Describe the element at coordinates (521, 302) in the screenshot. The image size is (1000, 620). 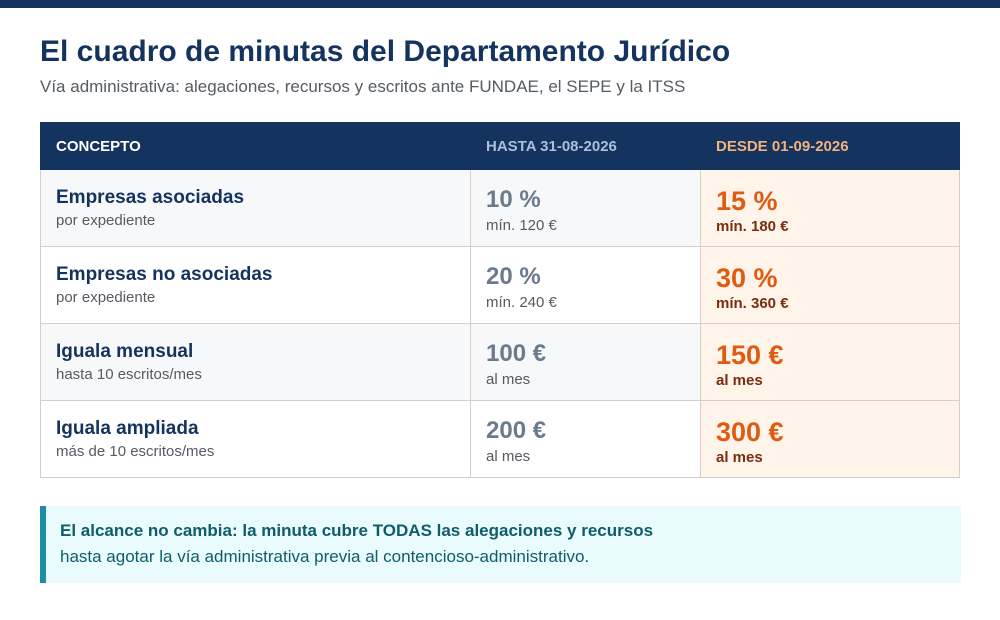
I see `old-rate-note: mín. 240 €` at that location.